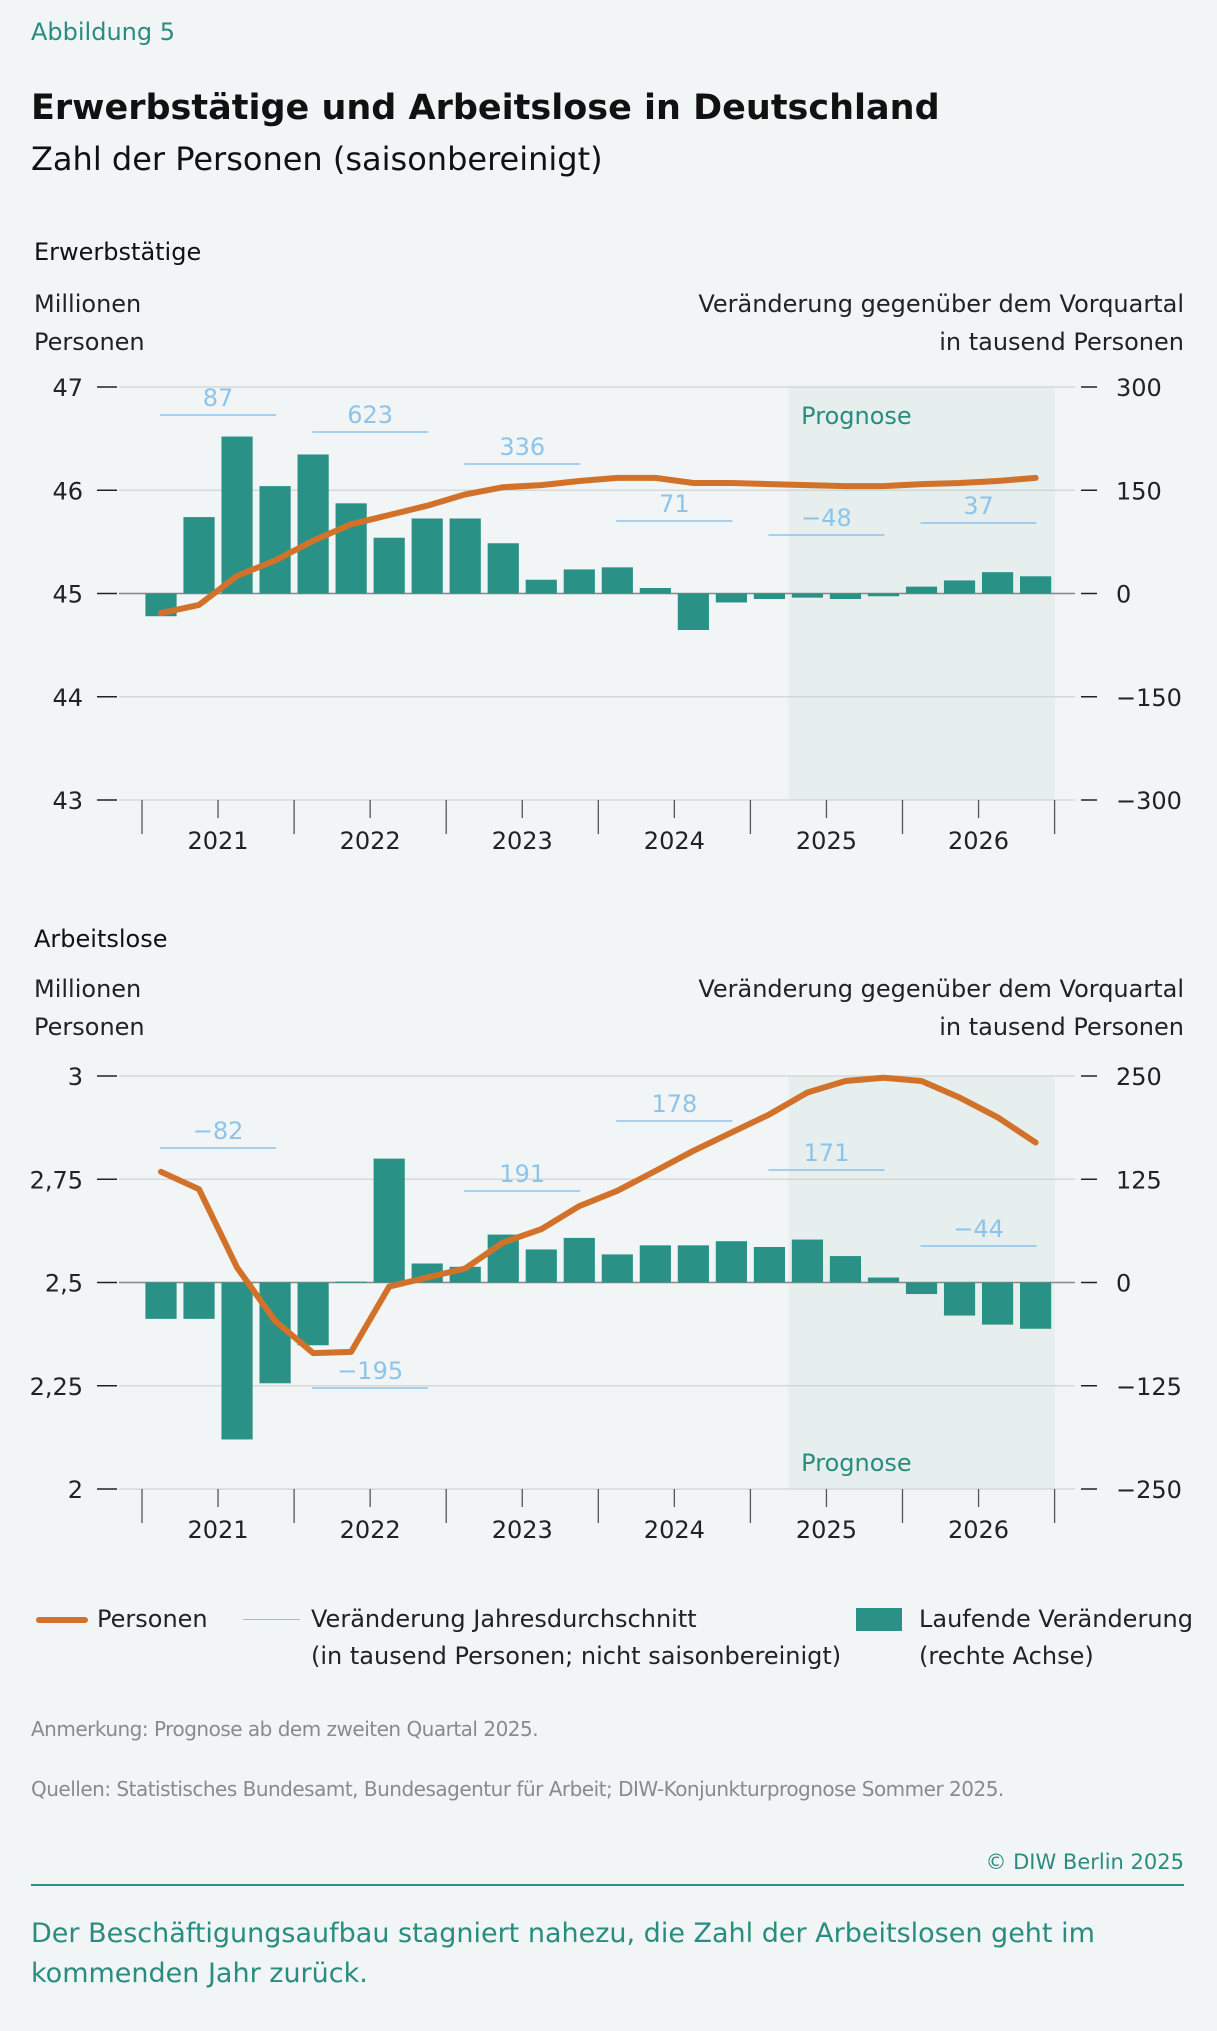 This screenshot has height=2031, width=1217. I want to click on annual-change-label: −195, so click(370, 1371).